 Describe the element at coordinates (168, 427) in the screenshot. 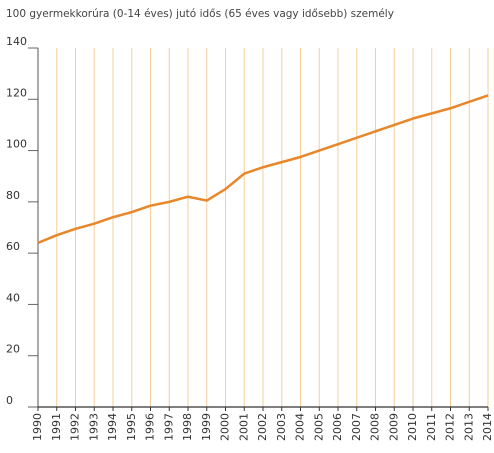

I see `x-tick-label: 1997` at that location.